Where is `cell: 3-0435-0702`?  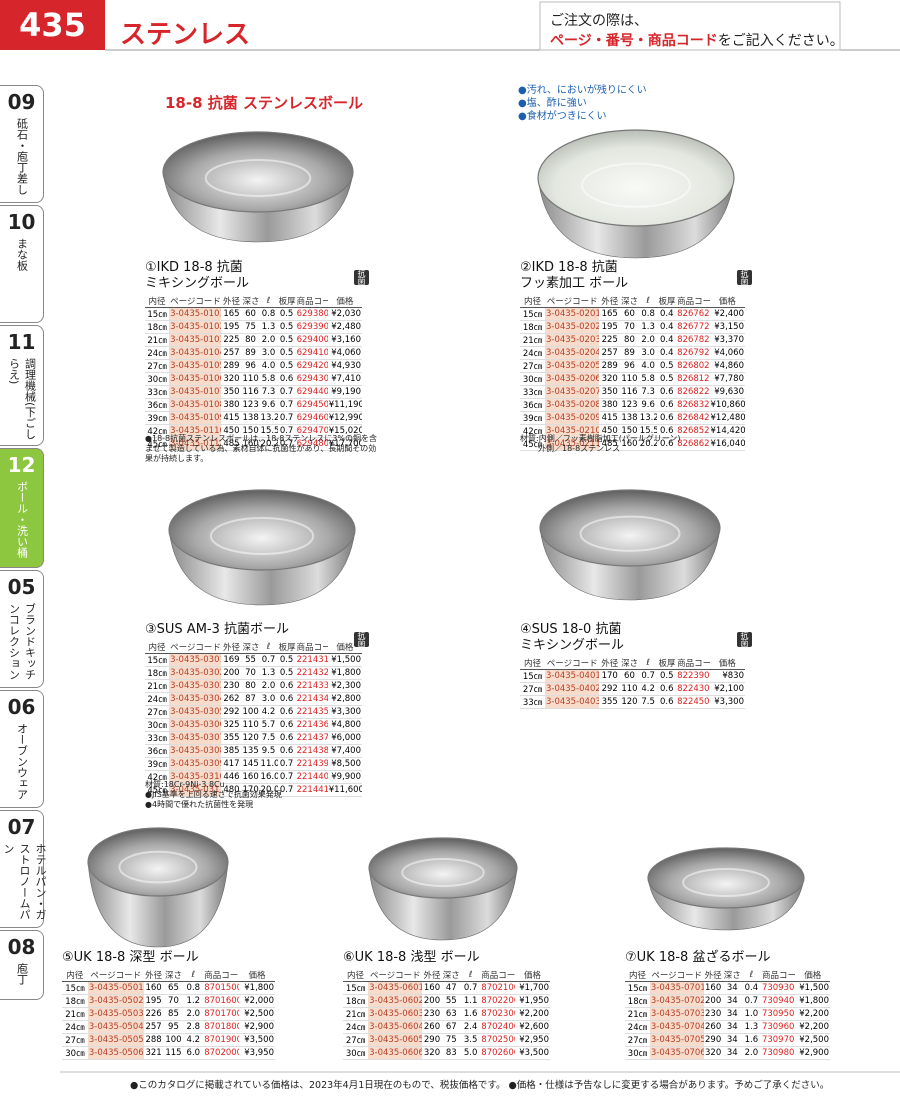 cell: 3-0435-0702 is located at coordinates (676, 1001).